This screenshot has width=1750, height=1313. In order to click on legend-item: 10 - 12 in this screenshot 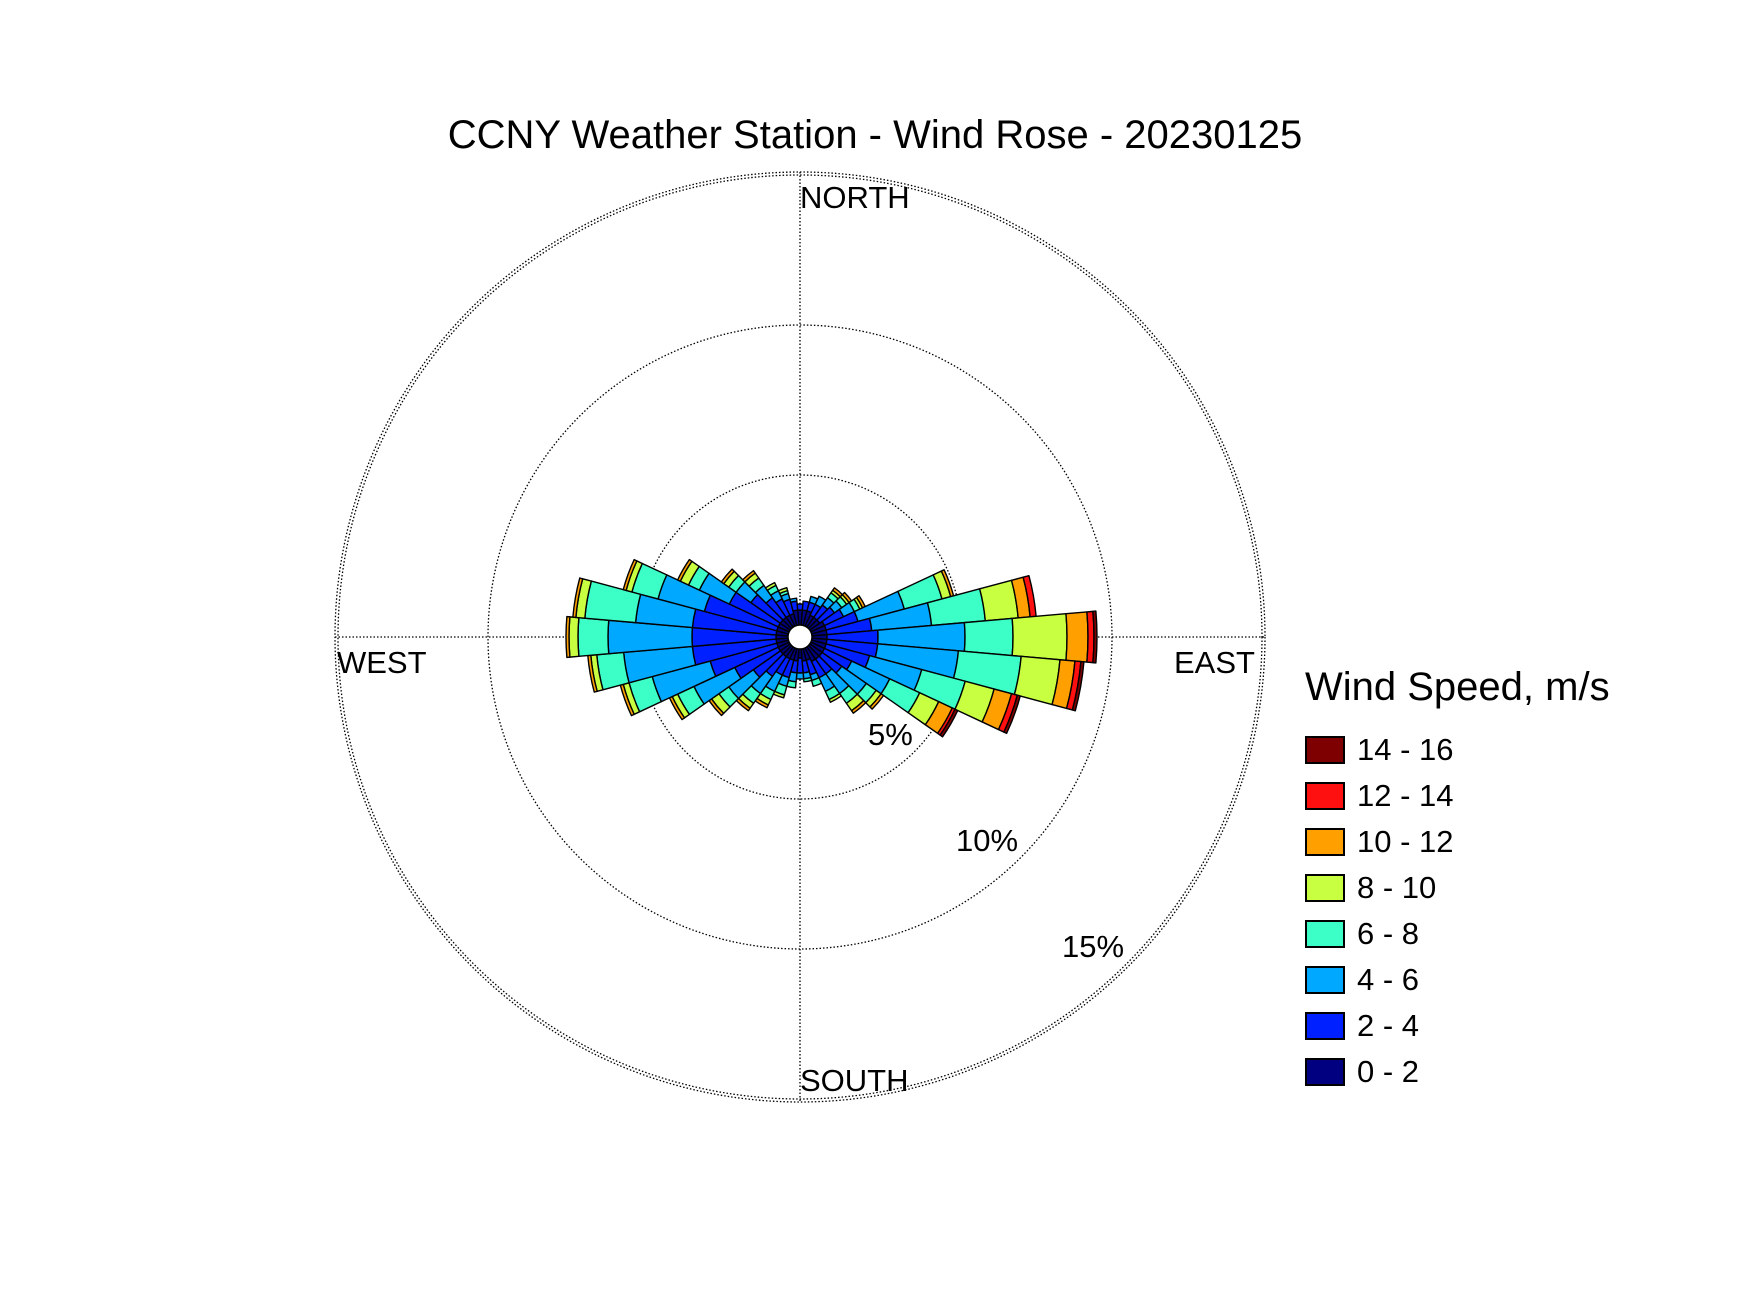, I will do `click(1457, 842)`.